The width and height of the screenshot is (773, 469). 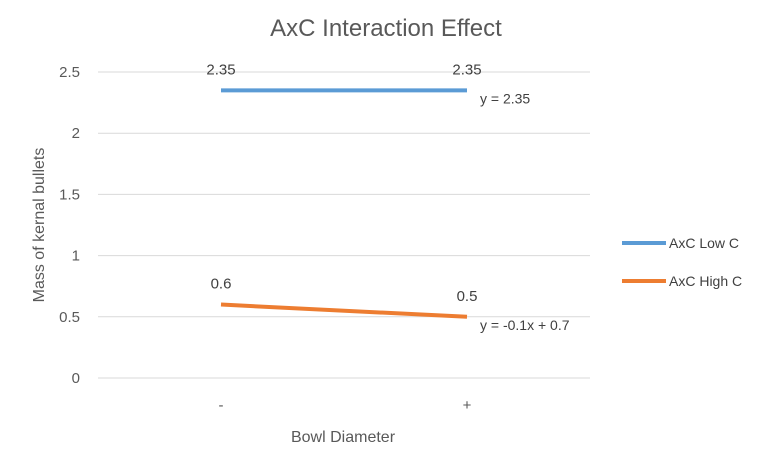 I want to click on y-tick-label: 1.5, so click(x=69, y=194).